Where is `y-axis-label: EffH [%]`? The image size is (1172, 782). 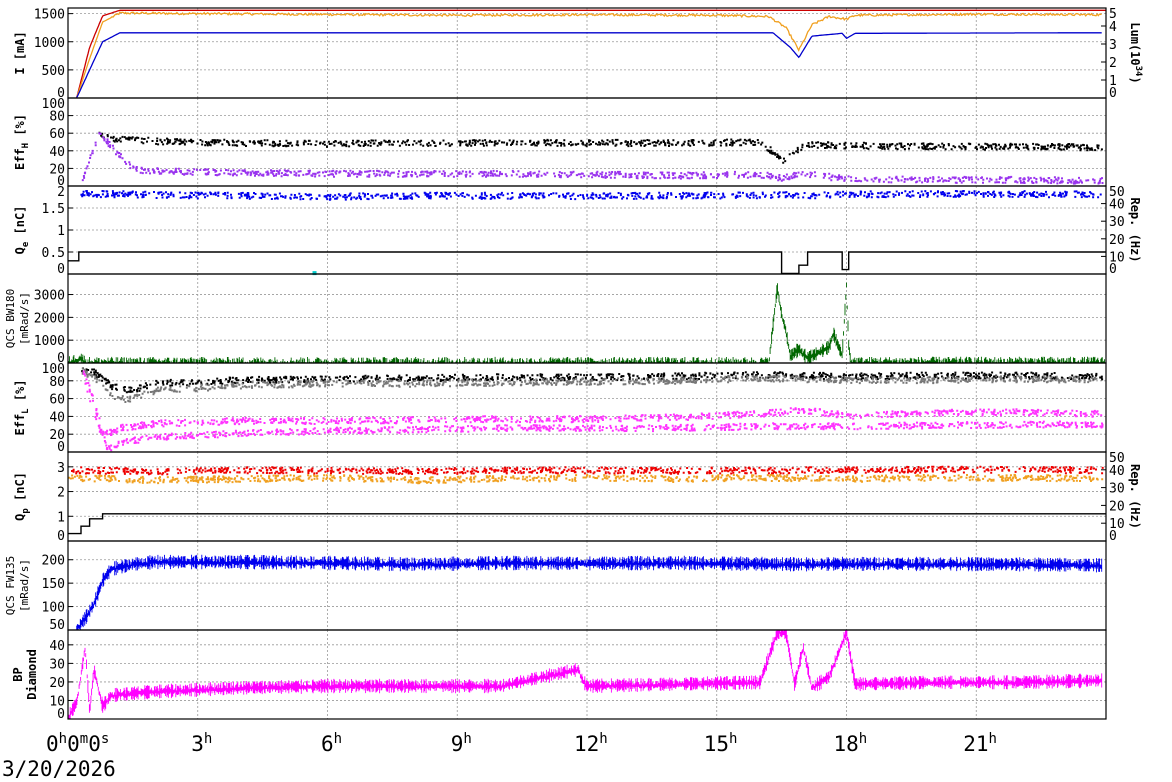 y-axis-label: EffH [%] is located at coordinates (22, 142).